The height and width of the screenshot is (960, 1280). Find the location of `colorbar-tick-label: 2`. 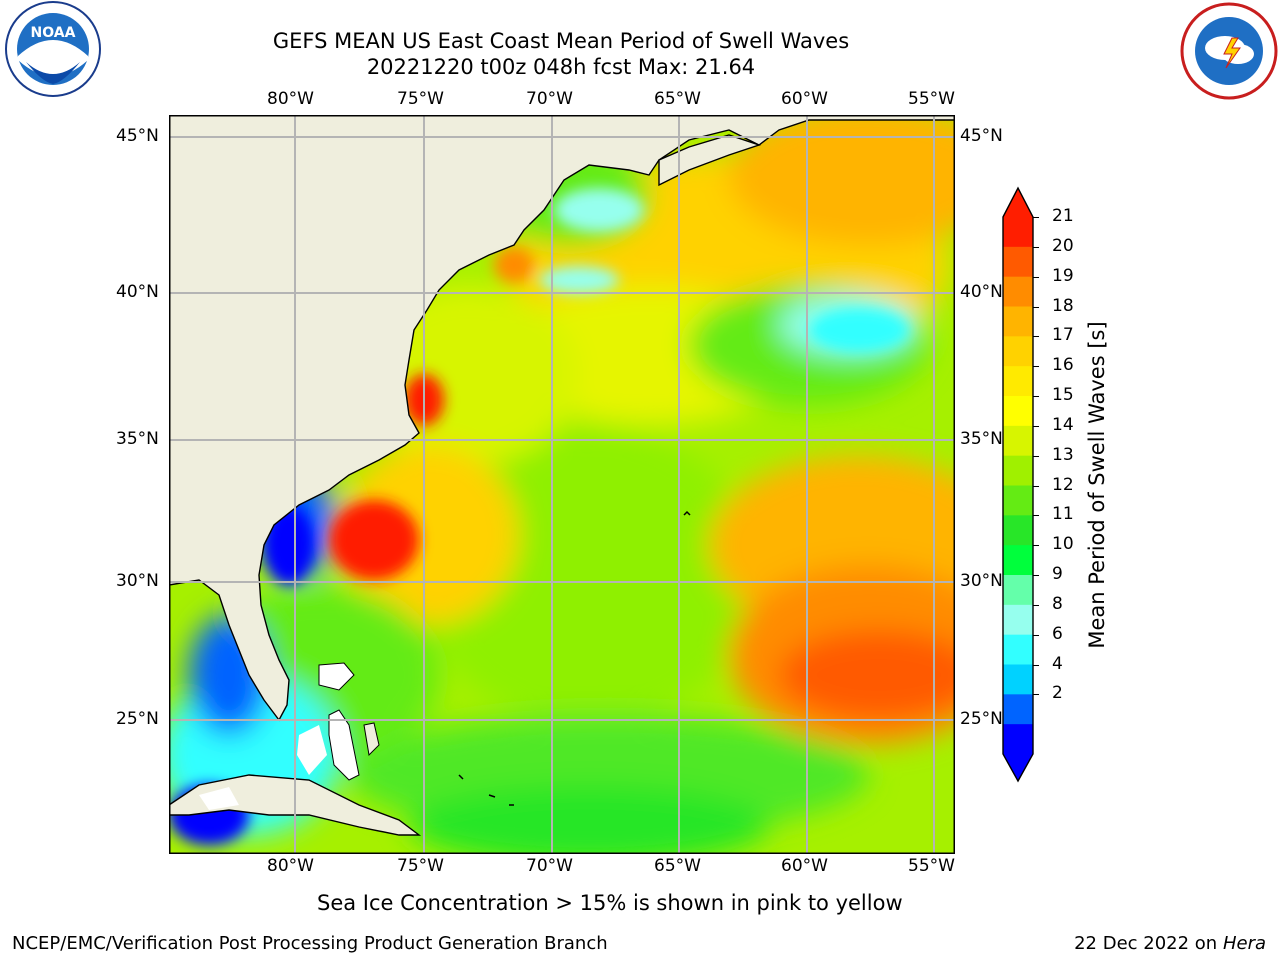

colorbar-tick-label: 2 is located at coordinates (1057, 693).